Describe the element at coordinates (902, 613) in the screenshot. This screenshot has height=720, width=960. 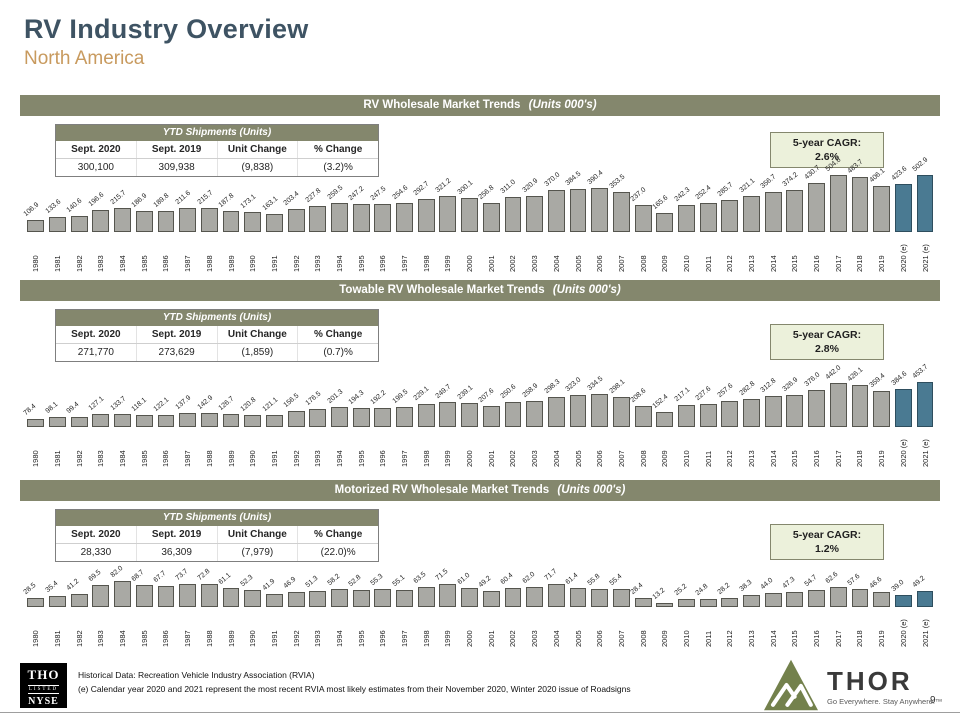
I see `bar-column: 39.0 2020 (e)` at that location.